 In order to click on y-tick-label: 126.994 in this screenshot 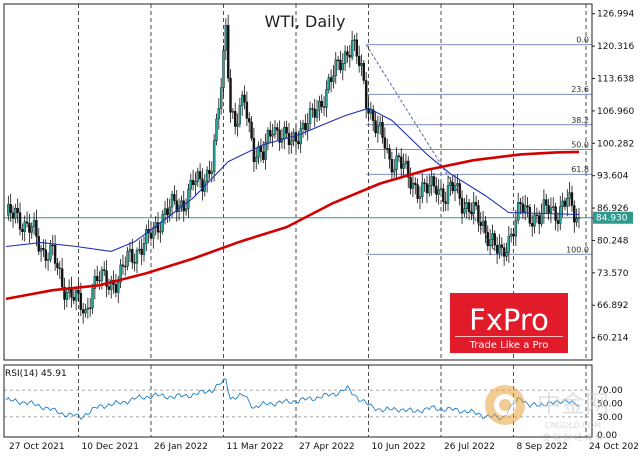, I will do `click(615, 15)`.